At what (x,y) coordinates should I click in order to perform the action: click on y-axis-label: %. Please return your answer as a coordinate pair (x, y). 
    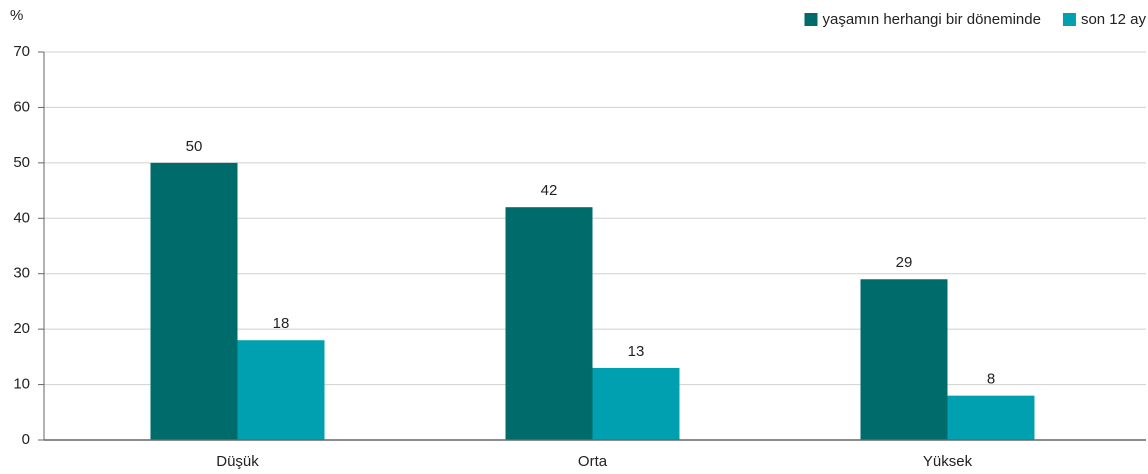
    Looking at the image, I should click on (16, 15).